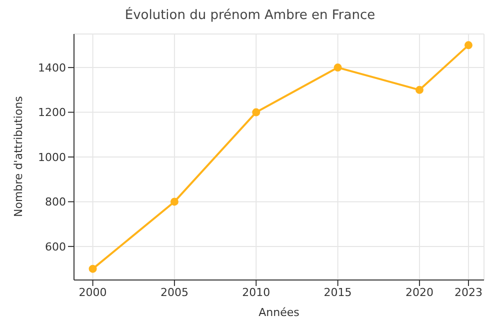 This screenshot has height=330, width=500. Describe the element at coordinates (279, 312) in the screenshot. I see `x-axis-title: Années` at that location.